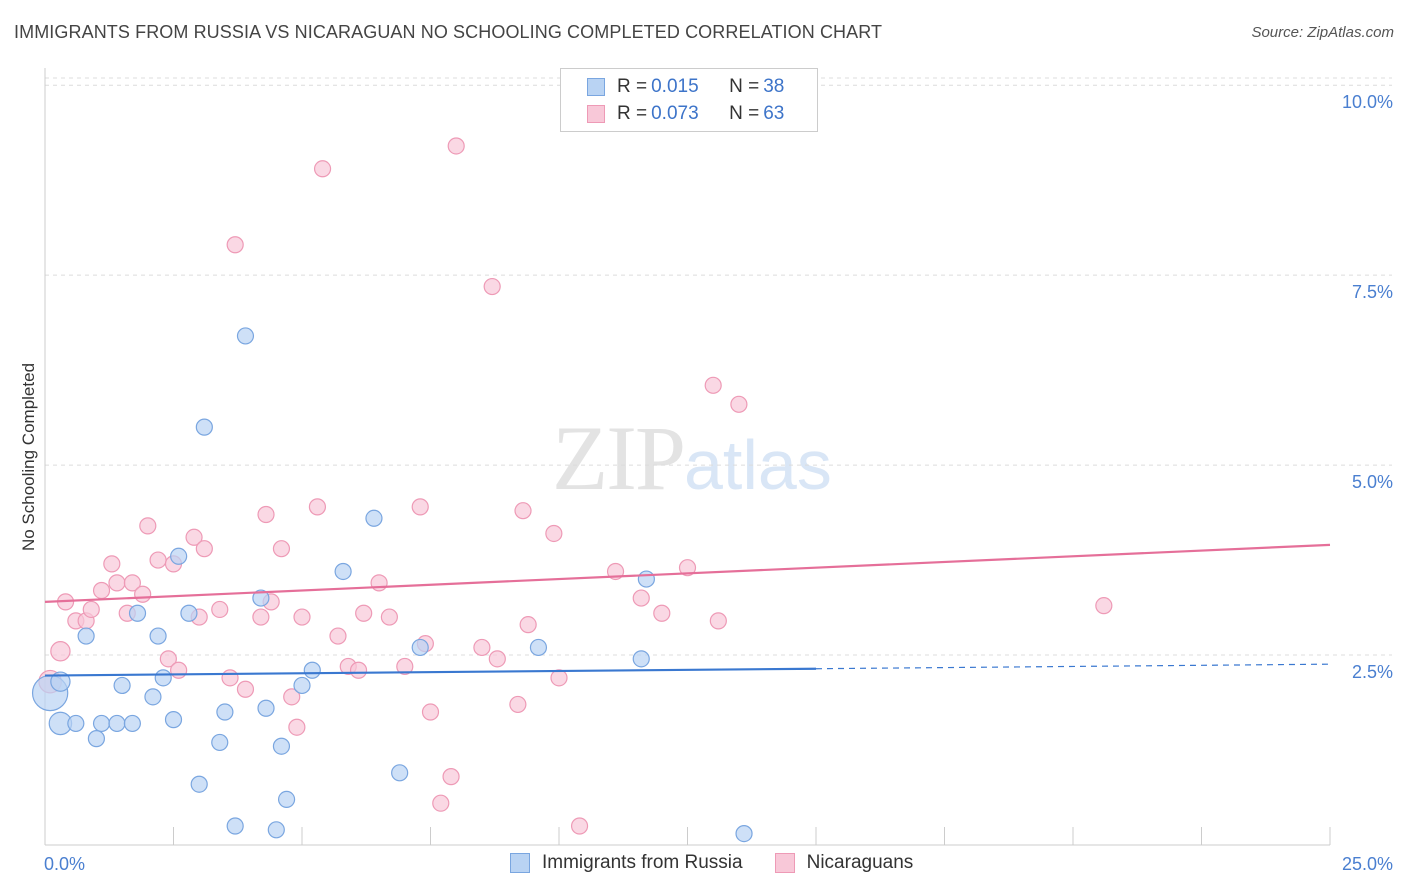 The width and height of the screenshot is (1406, 892). What do you see at coordinates (1073, 666) in the screenshot?
I see `russia-trend-extension` at bounding box center [1073, 666].